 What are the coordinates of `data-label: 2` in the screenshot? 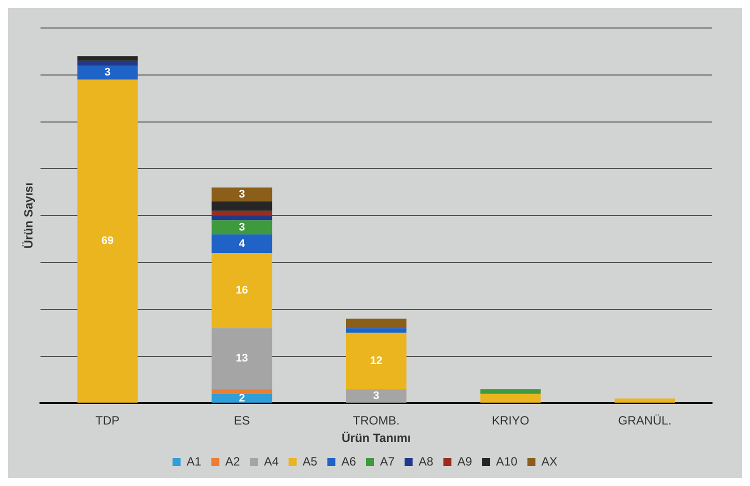 It's located at (241, 398).